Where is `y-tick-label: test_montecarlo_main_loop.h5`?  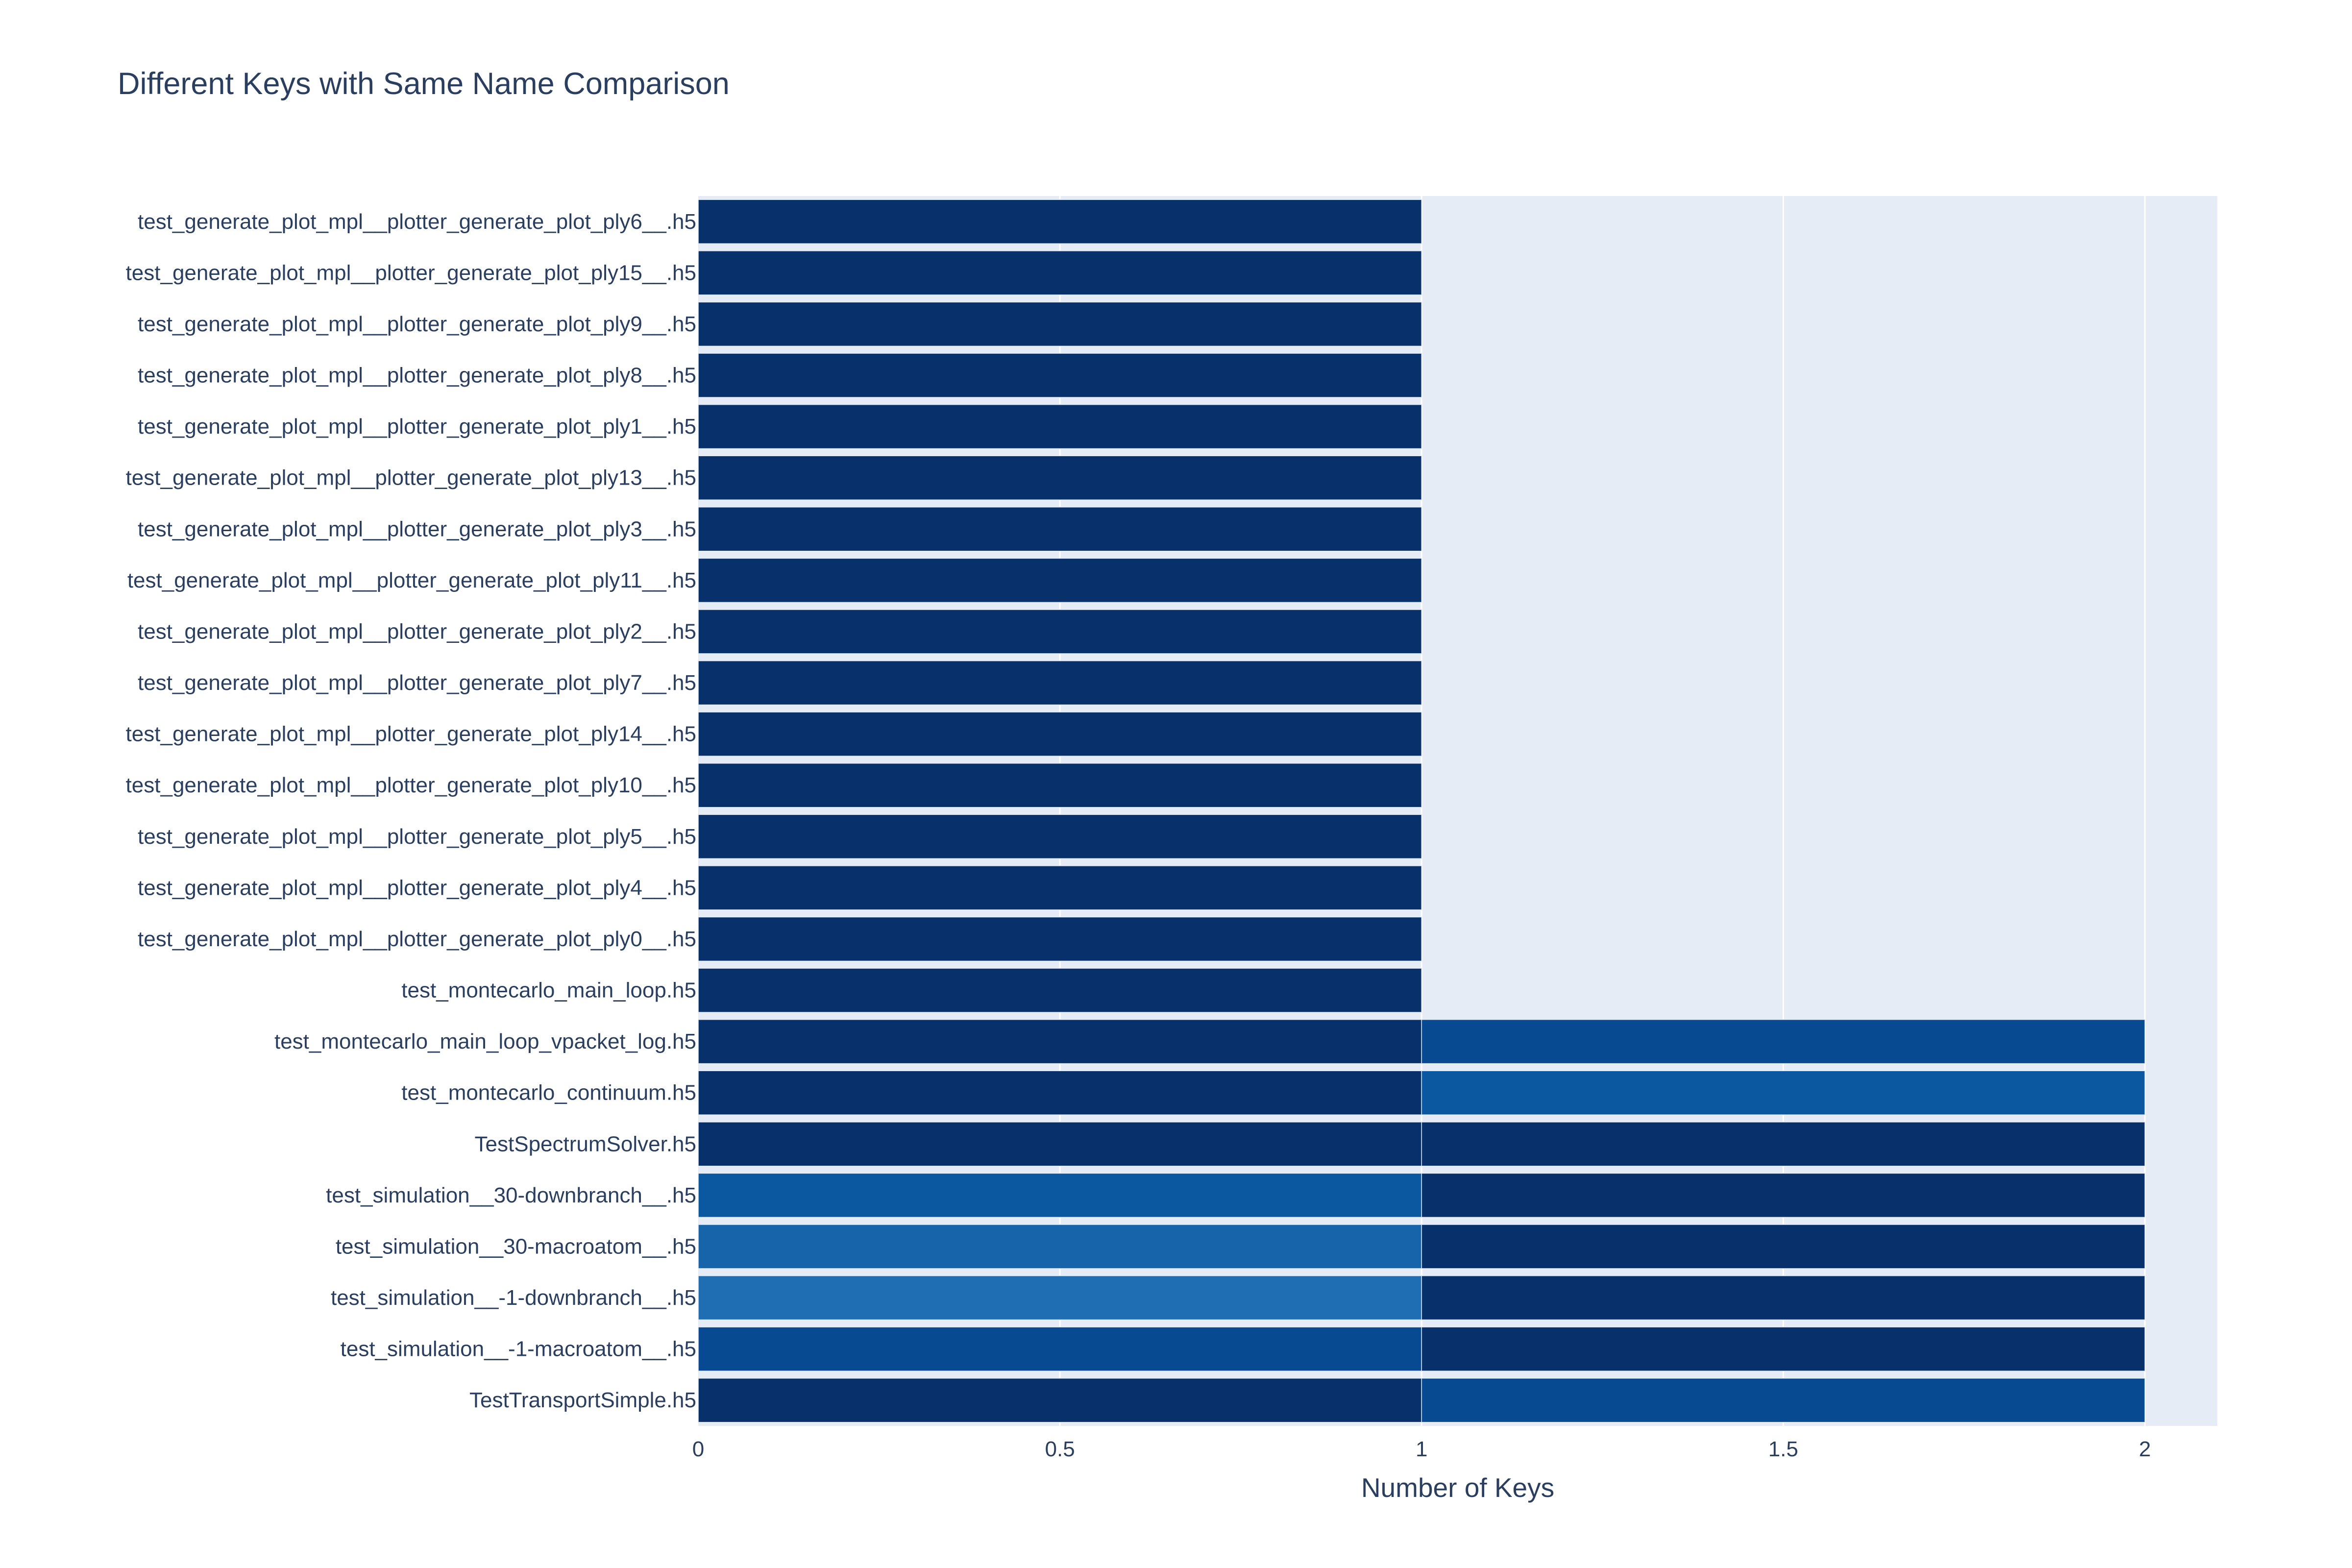 y-tick-label: test_montecarlo_main_loop.h5 is located at coordinates (548, 991).